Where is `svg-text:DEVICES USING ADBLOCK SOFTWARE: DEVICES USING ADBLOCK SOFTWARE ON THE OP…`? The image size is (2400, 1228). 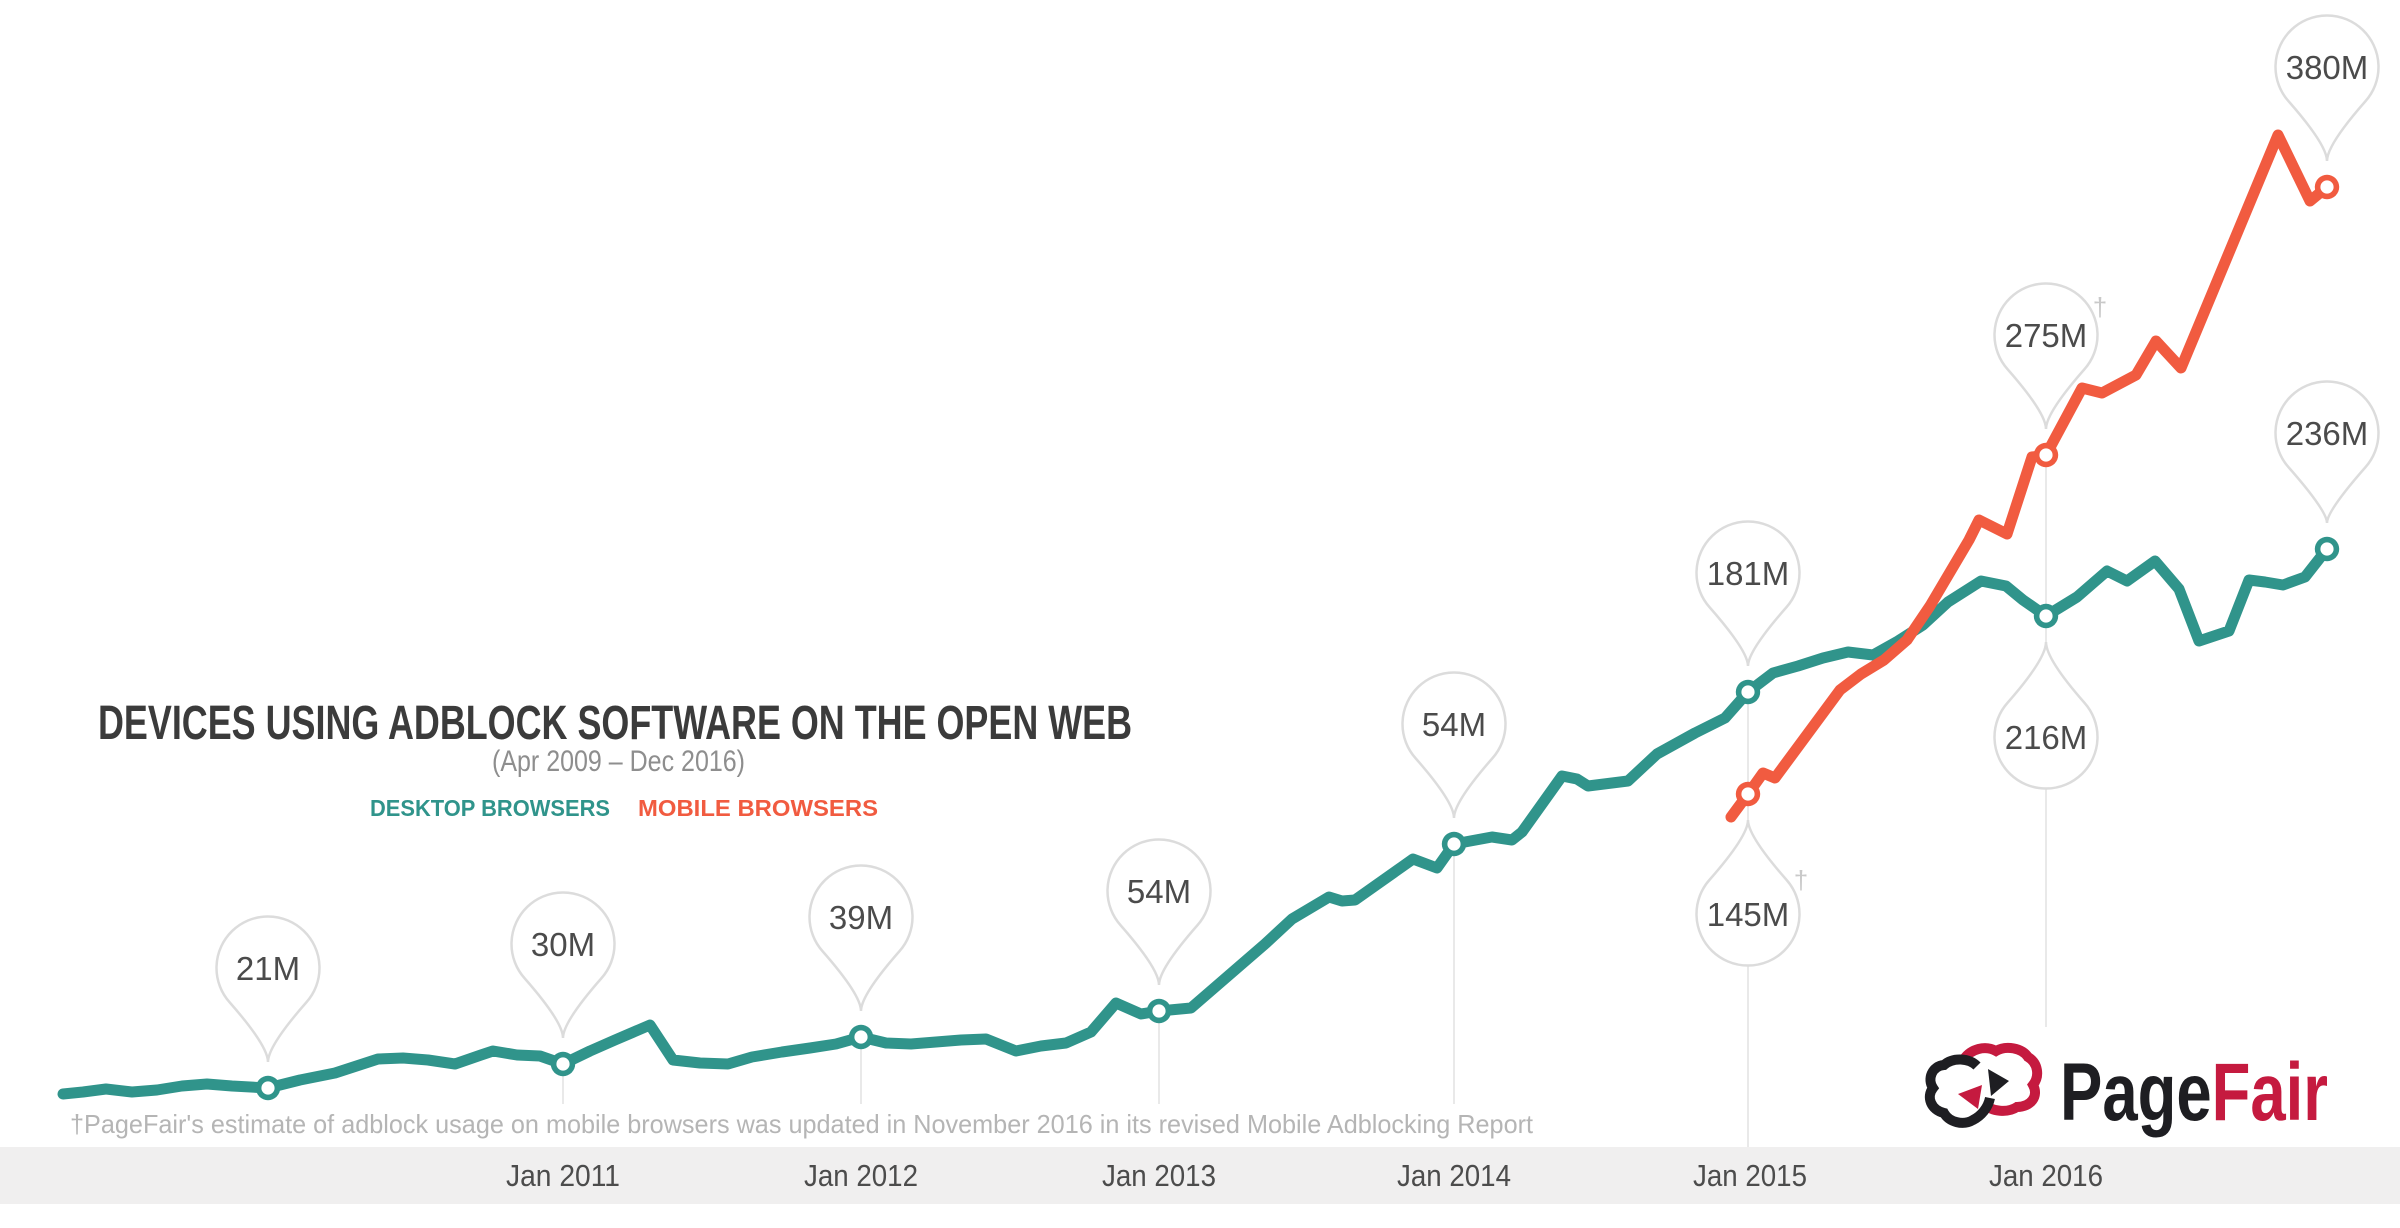
svg-text:DEVICES USING ADBLOCK SOFTWARE: DEVICES USING ADBLOCK SOFTWARE ON THE OP… is located at coordinates (615, 723).